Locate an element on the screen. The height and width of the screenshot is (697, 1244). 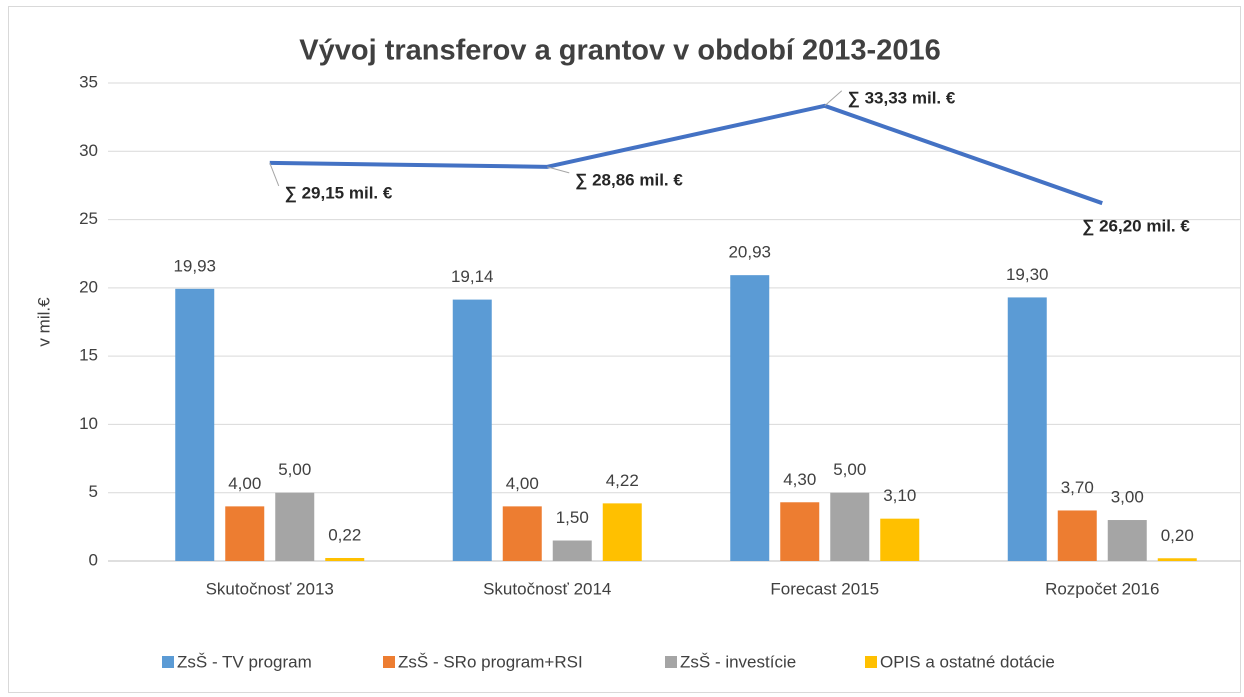
x-tick-label: Skutočnosť 2014 is located at coordinates (547, 588).